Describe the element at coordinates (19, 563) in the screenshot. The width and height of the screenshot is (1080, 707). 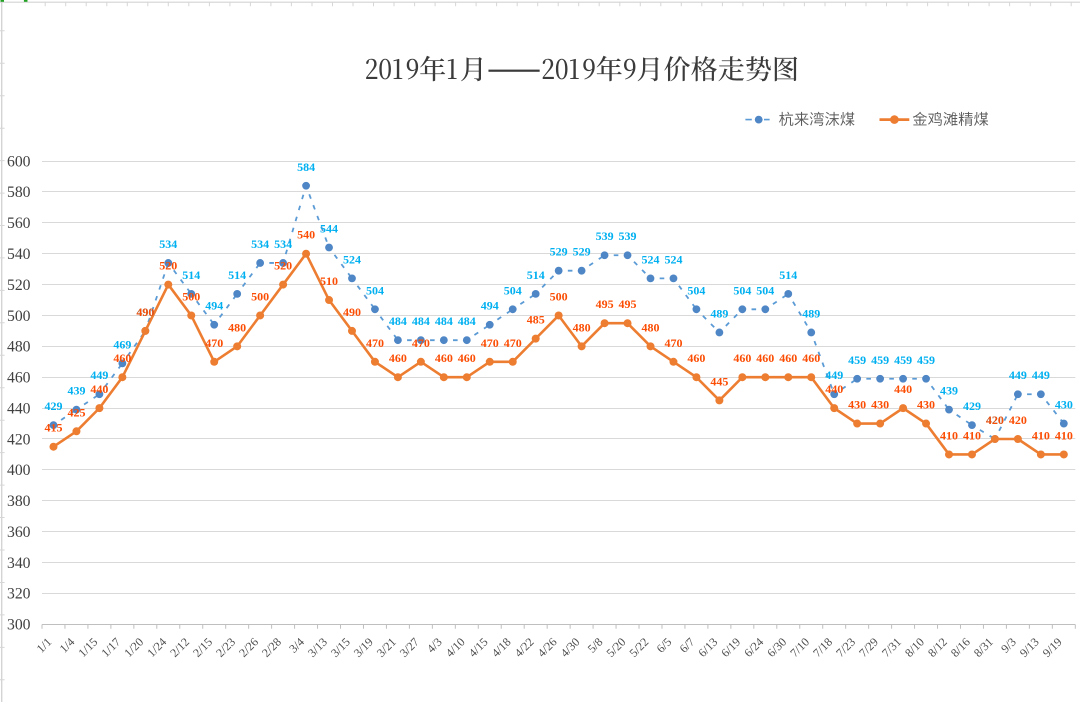
I see `svg-text: 340` at that location.